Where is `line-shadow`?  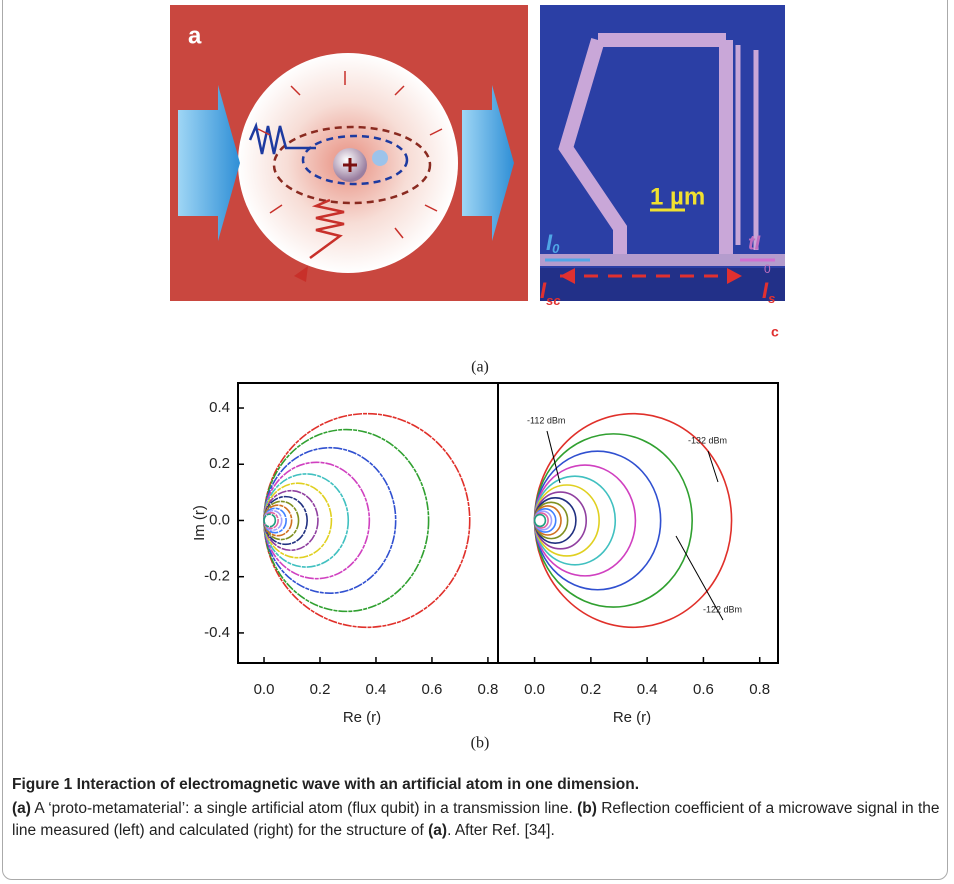 line-shadow is located at coordinates (662, 284).